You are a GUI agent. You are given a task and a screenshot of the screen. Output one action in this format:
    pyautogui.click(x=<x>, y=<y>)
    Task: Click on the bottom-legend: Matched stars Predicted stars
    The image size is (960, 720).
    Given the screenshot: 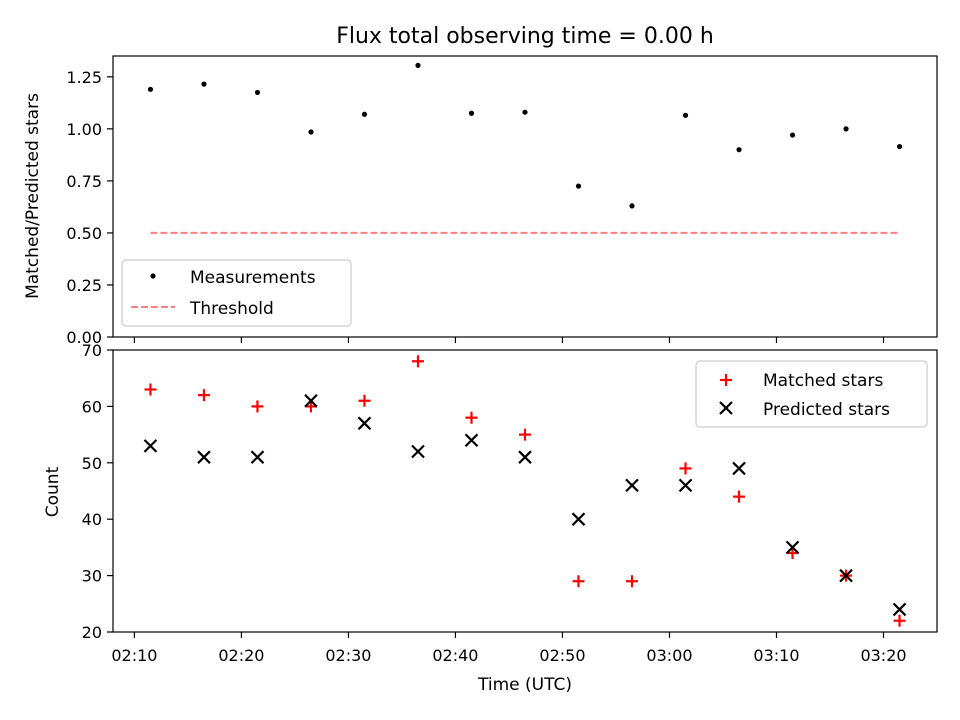 What is the action you would take?
    pyautogui.click(x=811, y=394)
    